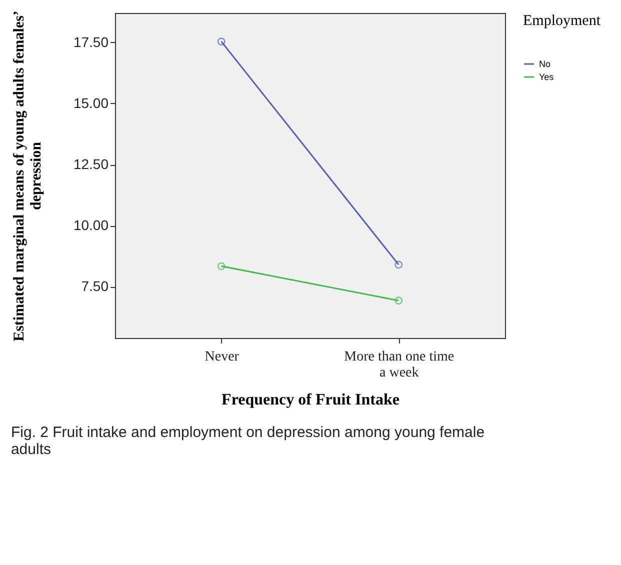 This screenshot has height=565, width=621. I want to click on x-axis-title: Frequency of Fruit Intake, so click(311, 400).